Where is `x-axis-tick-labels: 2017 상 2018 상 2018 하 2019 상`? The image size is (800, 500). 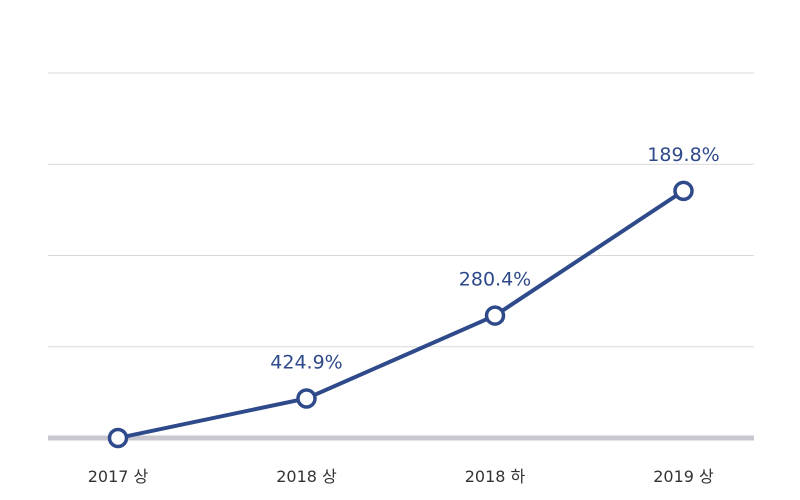
x-axis-tick-labels: 2017 상 2018 상 2018 하 2019 상 is located at coordinates (401, 476).